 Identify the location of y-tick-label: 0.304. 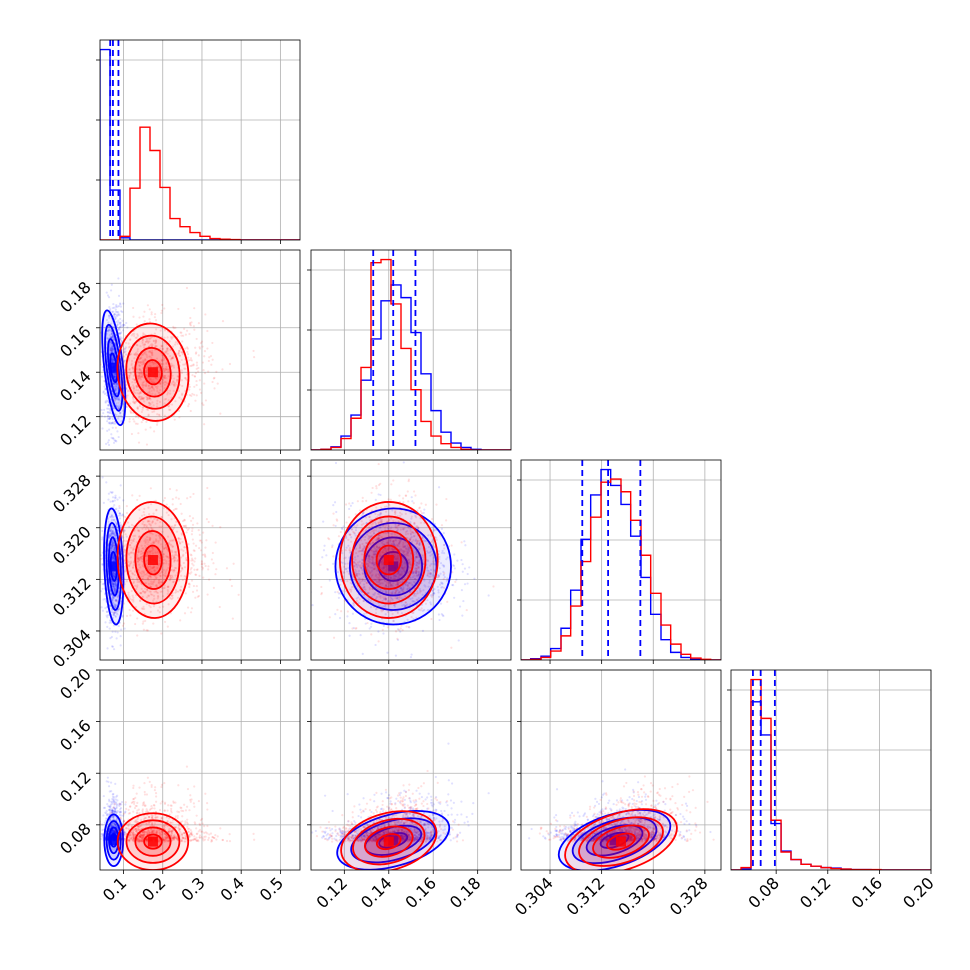
(72, 648).